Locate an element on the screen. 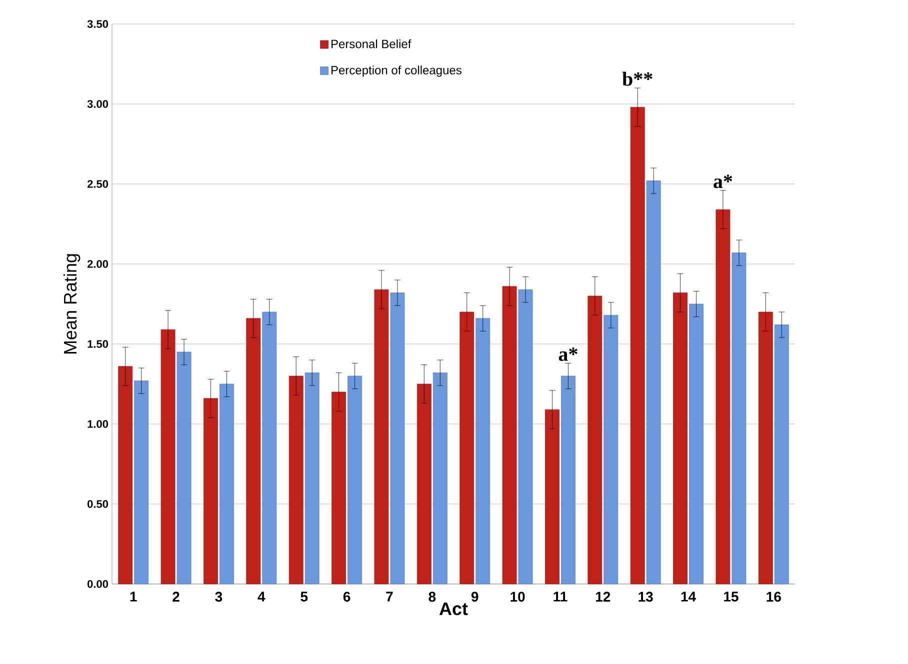  y-tick-label: 2.00 is located at coordinates (97, 264).